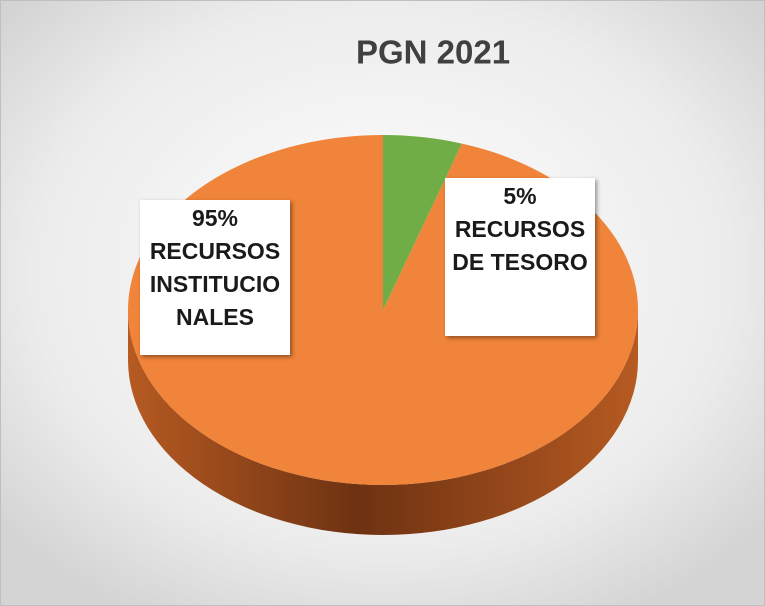 This screenshot has width=765, height=606. I want to click on data-label: 95% RECURSOS INSTITUCIONALES, so click(215, 277).